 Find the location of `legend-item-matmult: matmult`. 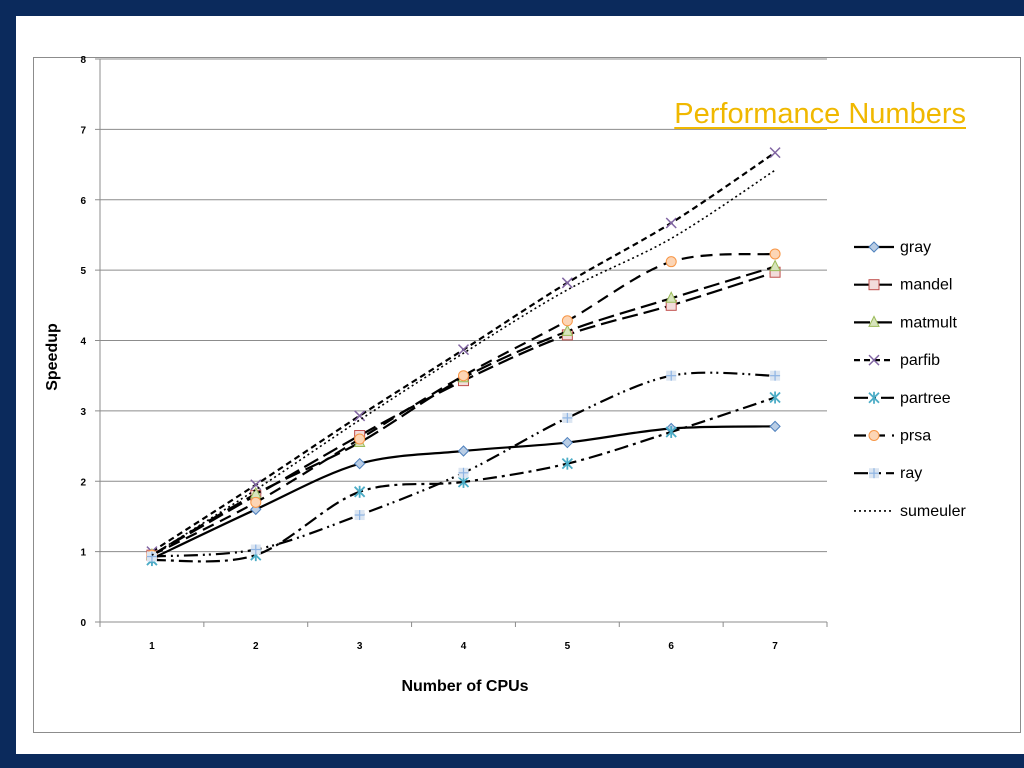

legend-item-matmult: matmult is located at coordinates (905, 322).